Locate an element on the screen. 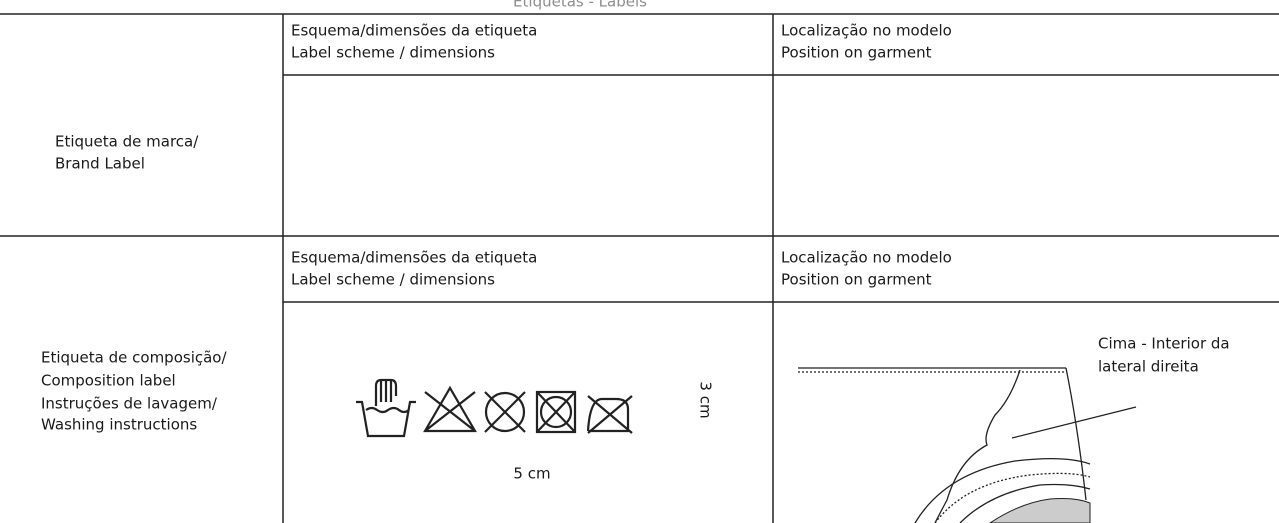 The width and height of the screenshot is (1279, 523). row-label: Composition label is located at coordinates (108, 381).